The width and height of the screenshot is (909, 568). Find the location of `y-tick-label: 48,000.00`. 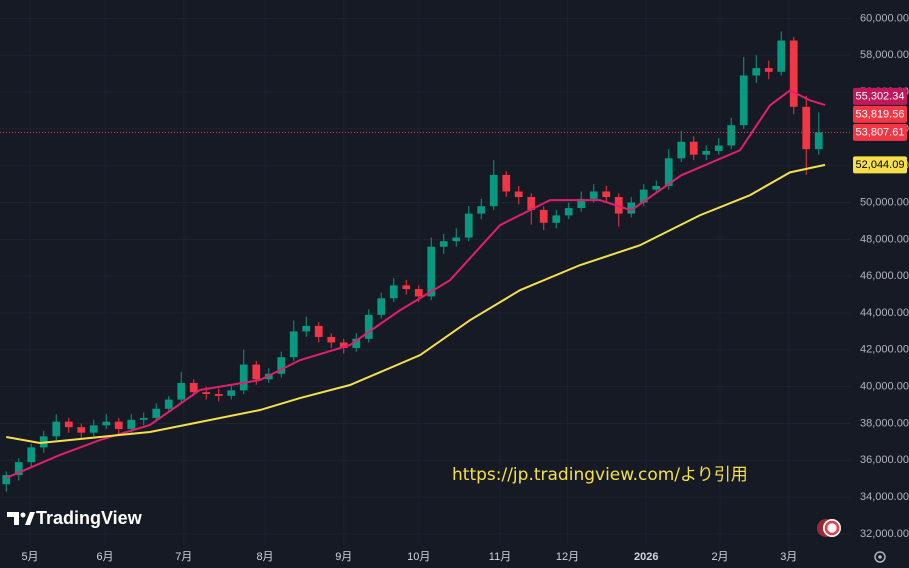

y-tick-label: 48,000.00 is located at coordinates (884, 239).